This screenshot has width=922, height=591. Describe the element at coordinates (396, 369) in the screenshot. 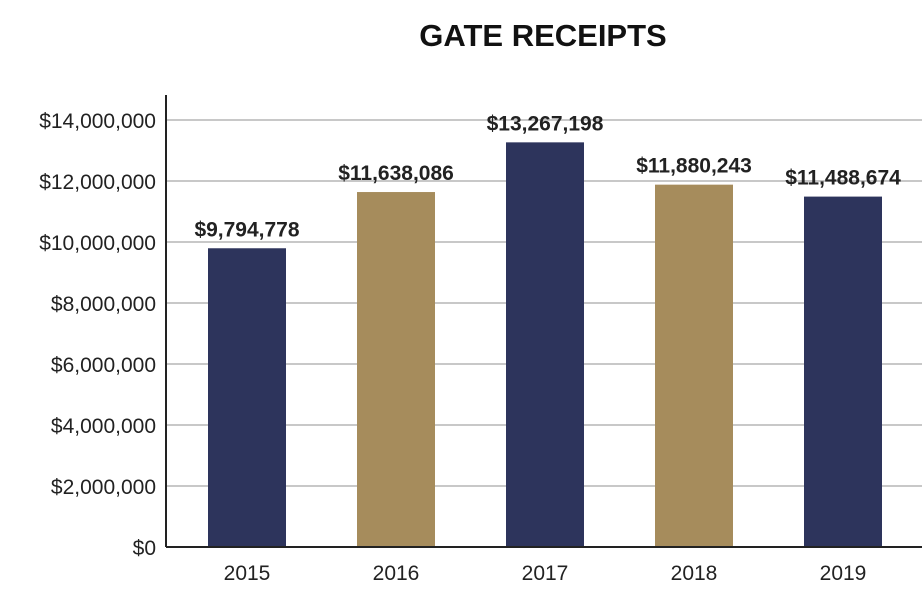

I see `bar-2016` at that location.